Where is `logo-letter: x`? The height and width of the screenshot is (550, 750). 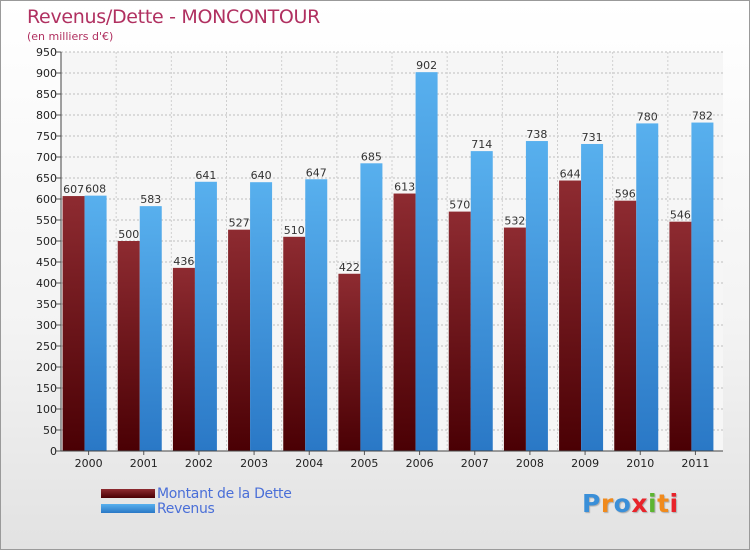 logo-letter: x is located at coordinates (639, 503).